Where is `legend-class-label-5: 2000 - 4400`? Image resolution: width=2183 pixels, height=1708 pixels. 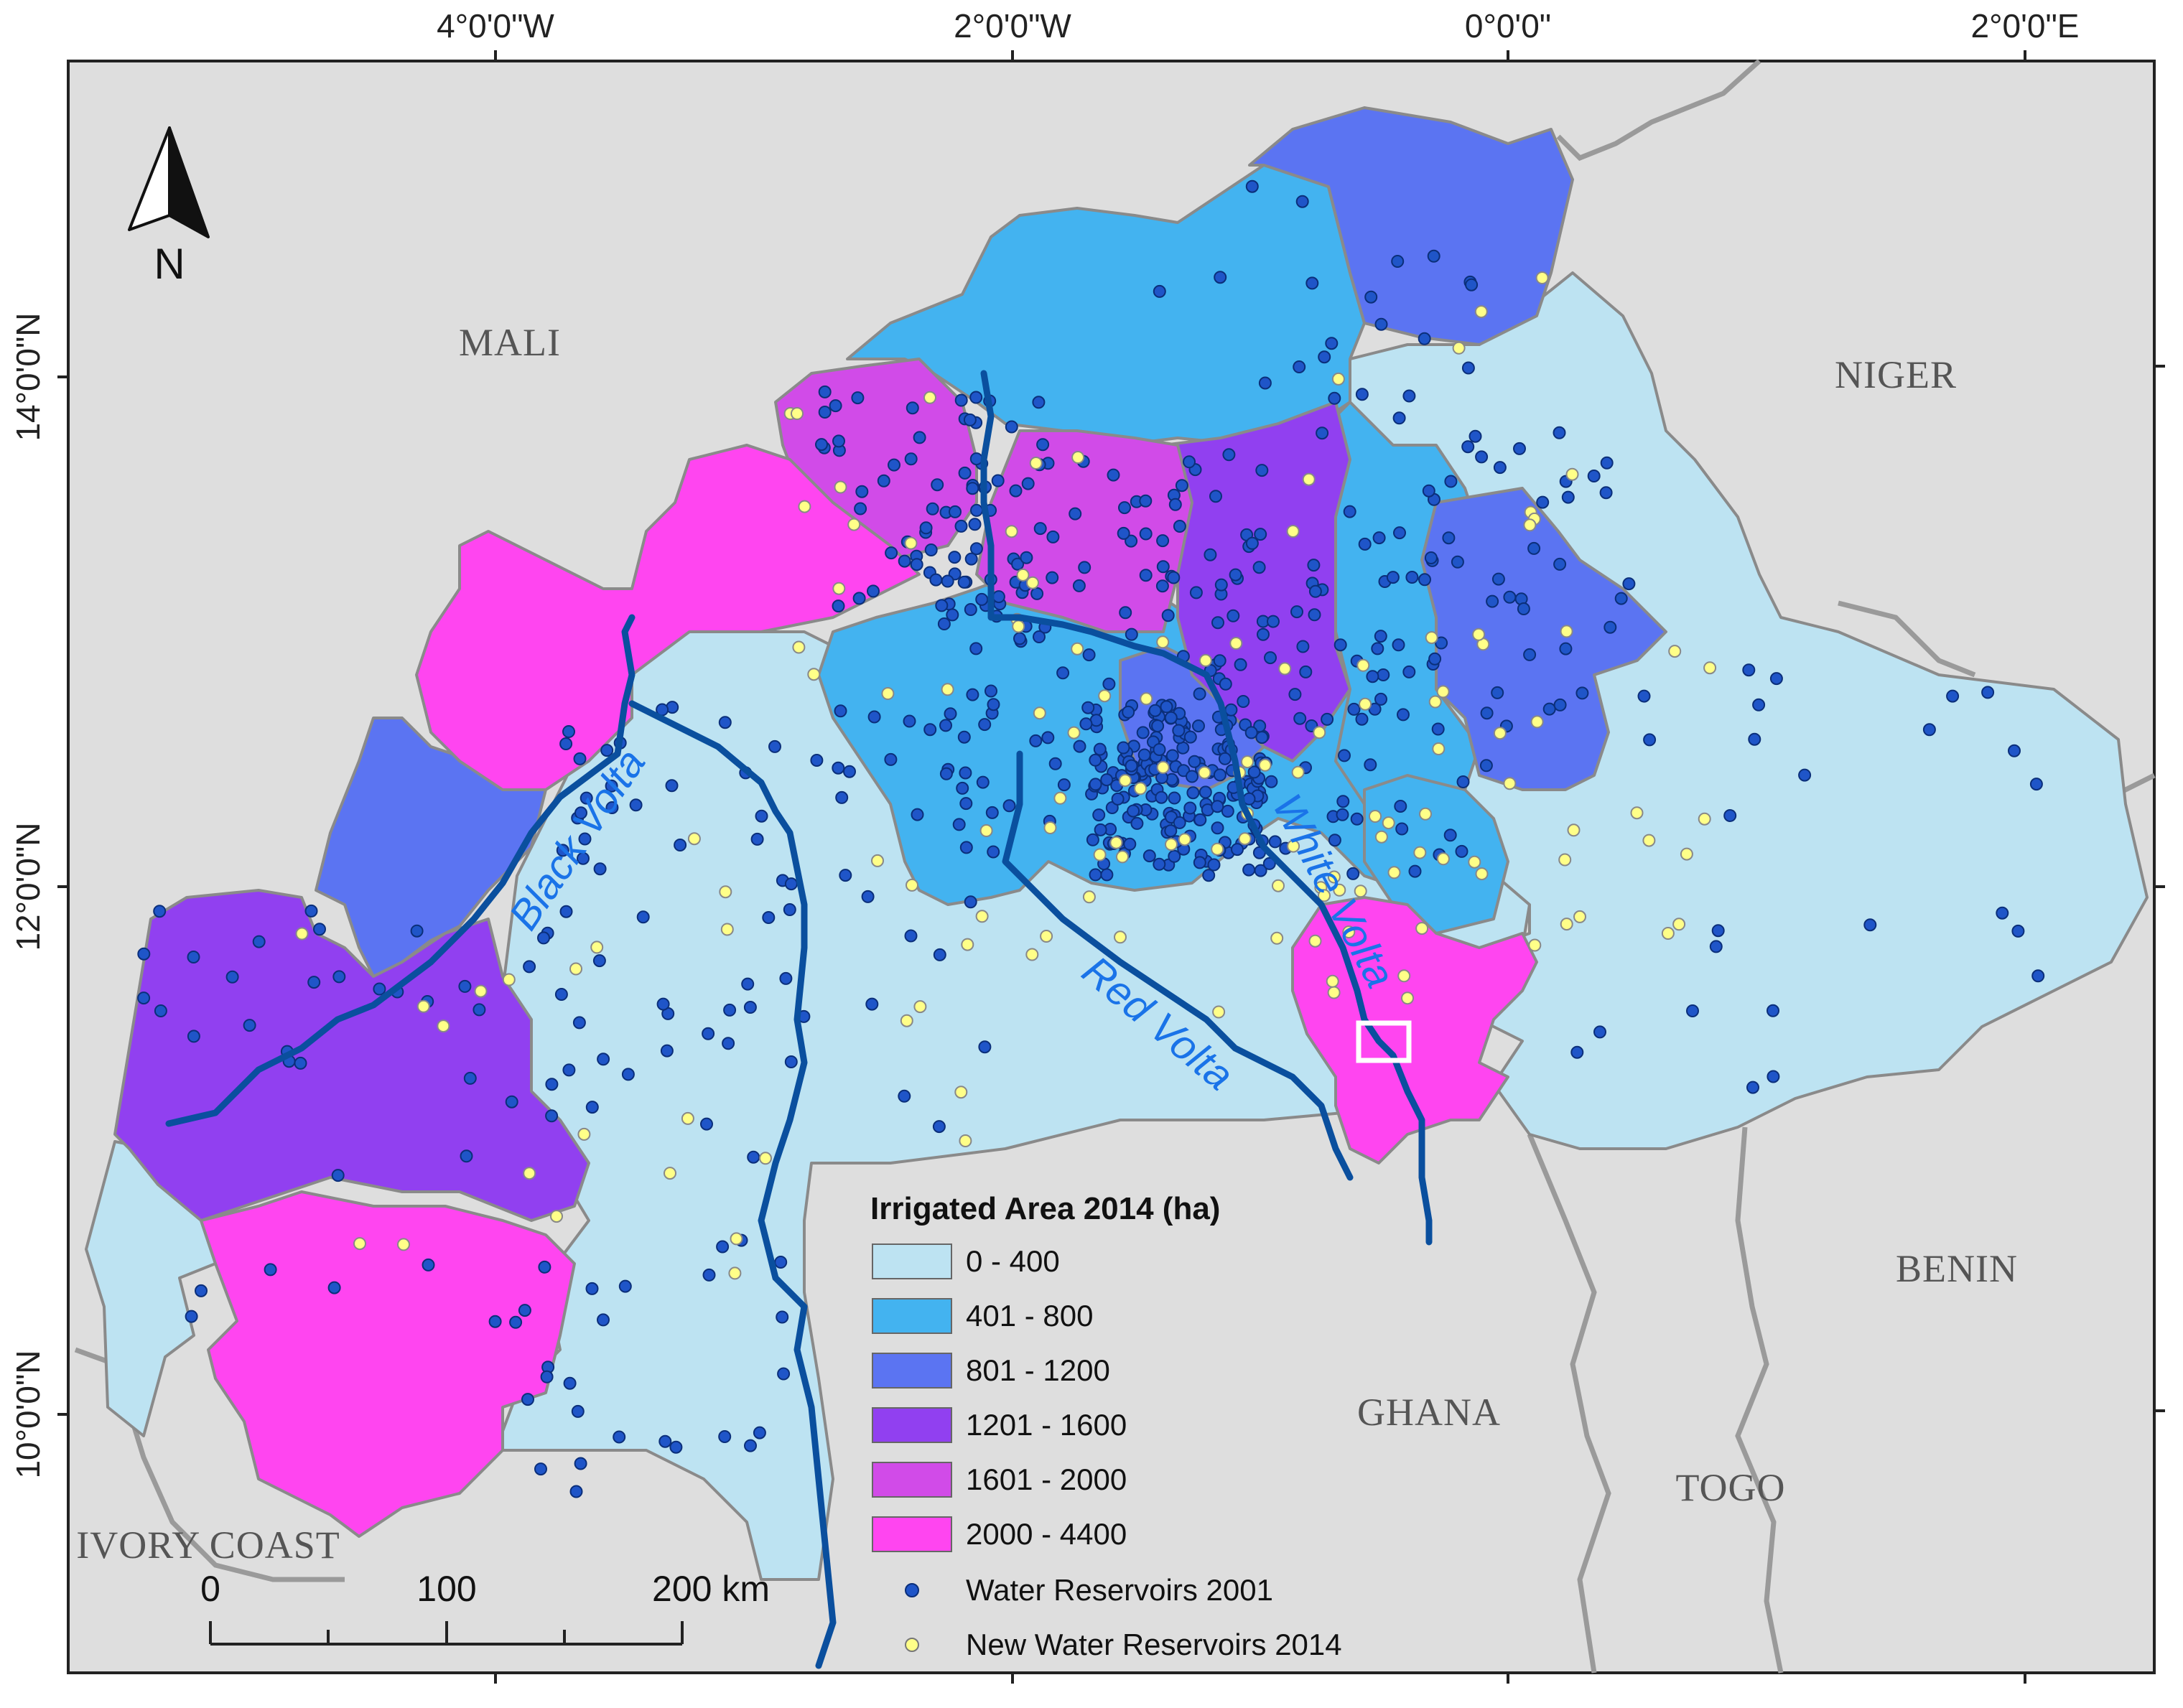
legend-class-label-5: 2000 - 4400 is located at coordinates (1046, 1534).